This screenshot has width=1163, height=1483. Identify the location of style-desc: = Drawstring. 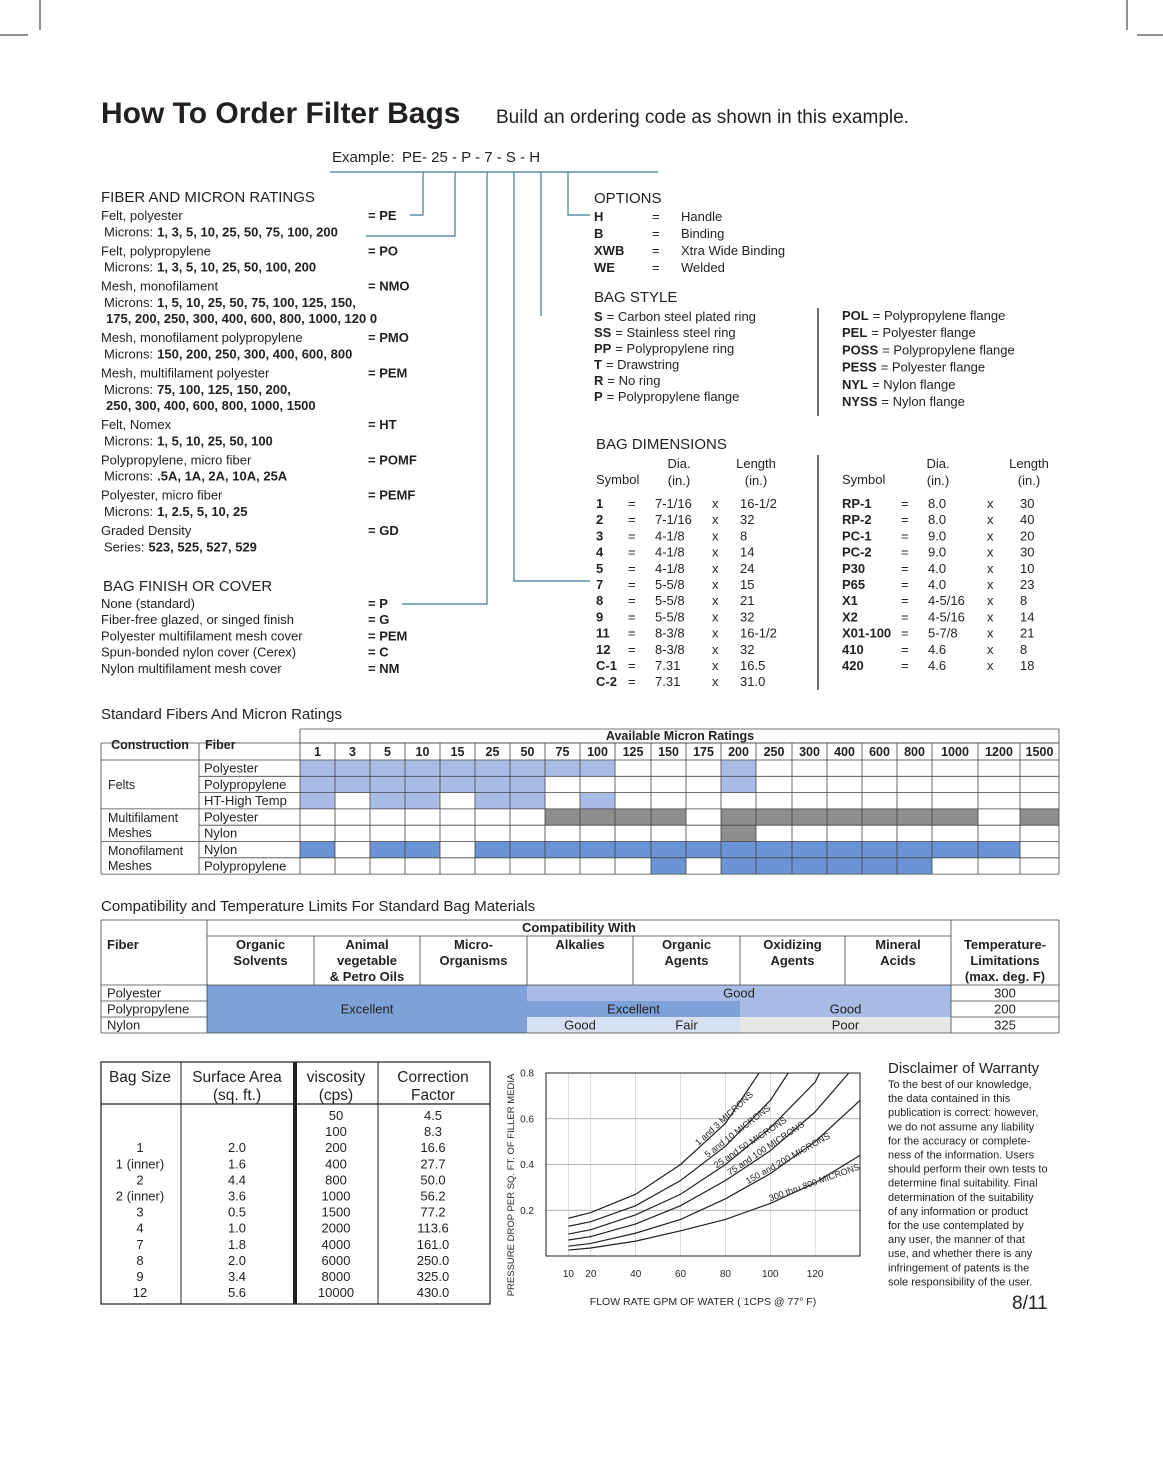
(642, 364).